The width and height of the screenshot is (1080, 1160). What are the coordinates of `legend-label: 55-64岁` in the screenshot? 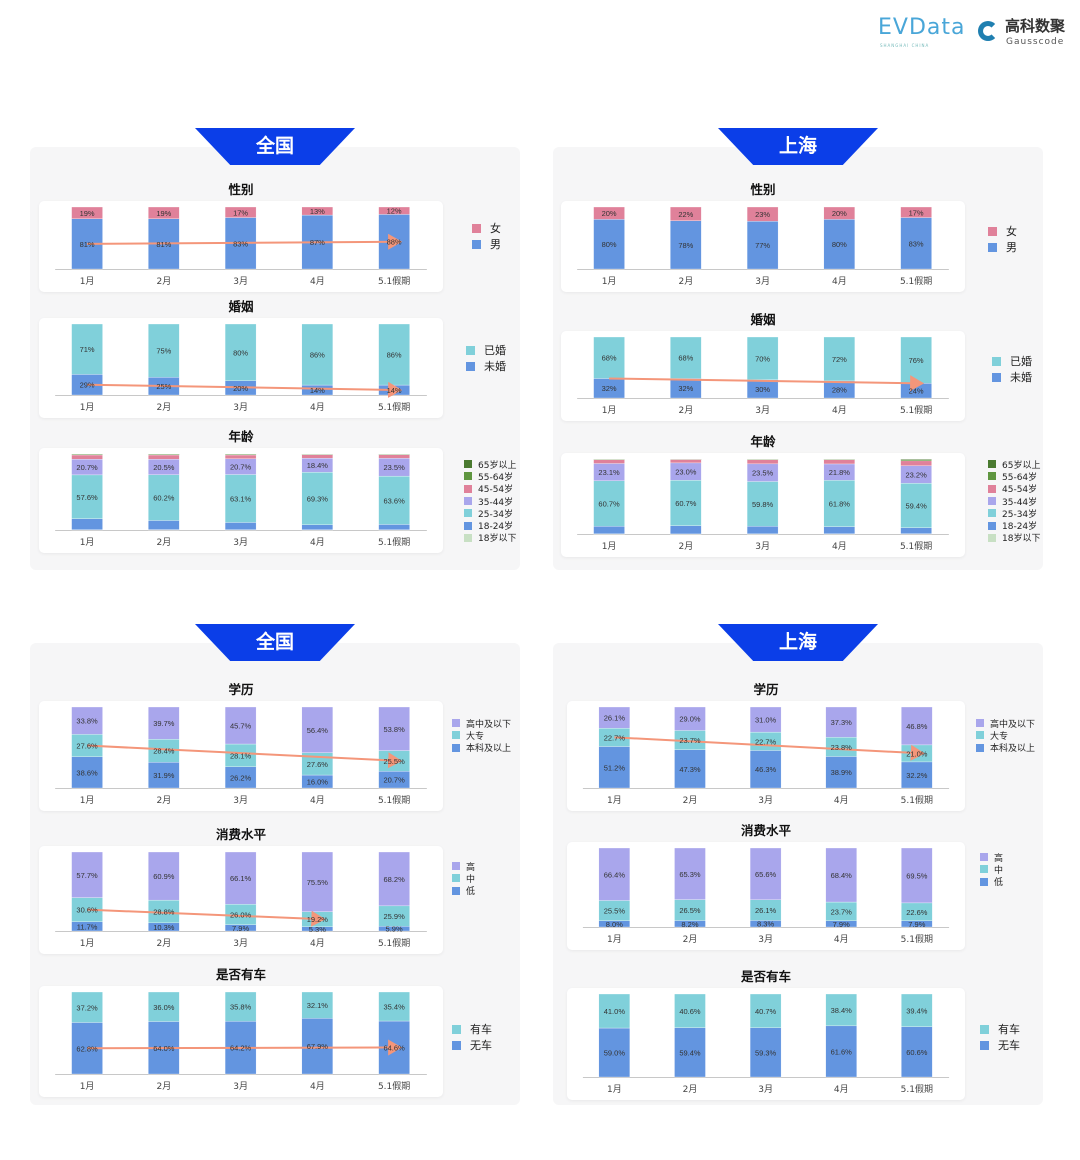 It's located at (1020, 477).